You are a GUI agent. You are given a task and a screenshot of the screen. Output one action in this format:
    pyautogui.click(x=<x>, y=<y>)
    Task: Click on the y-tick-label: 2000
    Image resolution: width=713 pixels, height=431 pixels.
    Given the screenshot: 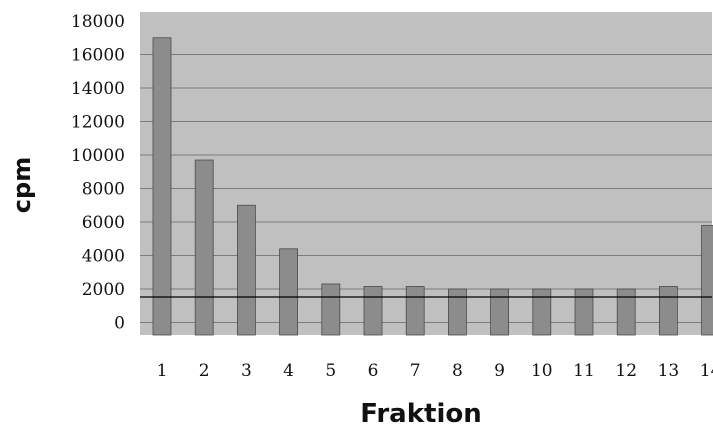 What is the action you would take?
    pyautogui.click(x=103, y=290)
    